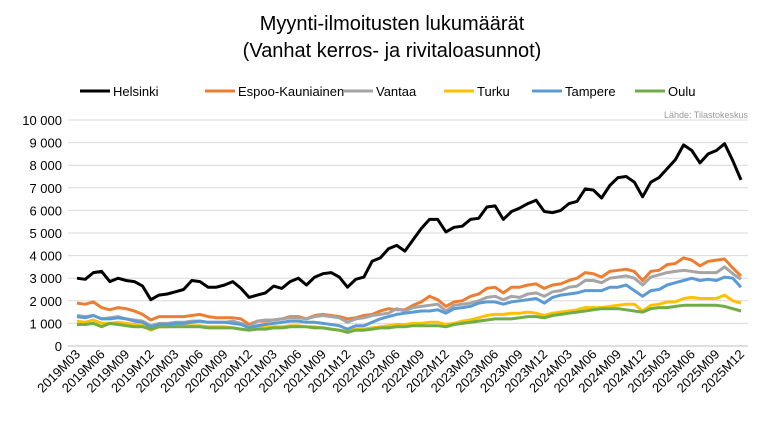  I want to click on y-tick-label: 6 000, so click(45, 210).